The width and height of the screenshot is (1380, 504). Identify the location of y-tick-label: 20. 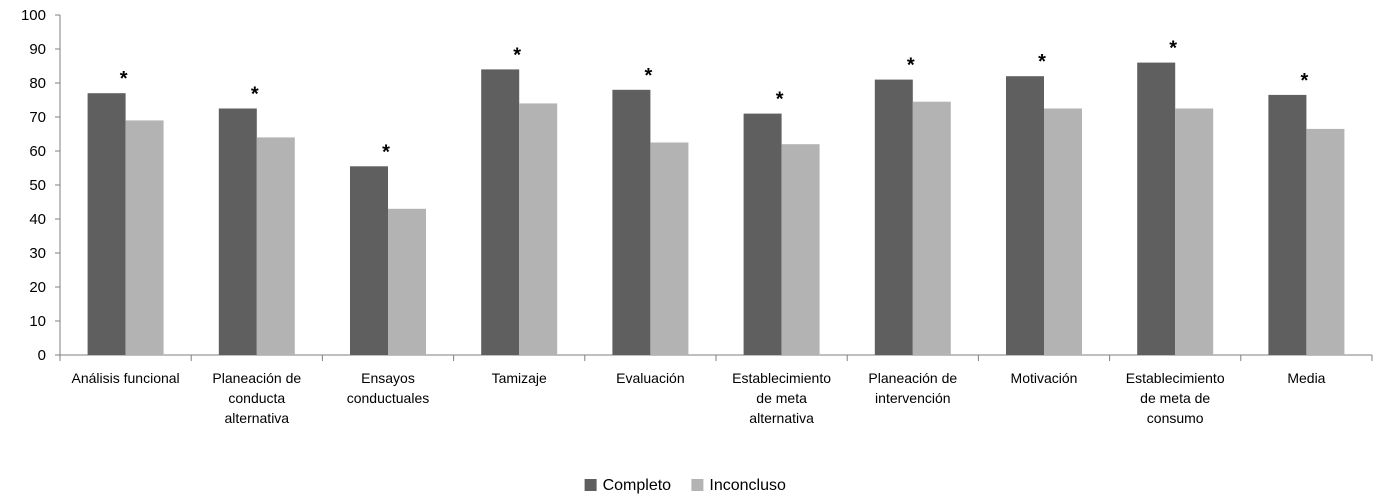
(37, 287).